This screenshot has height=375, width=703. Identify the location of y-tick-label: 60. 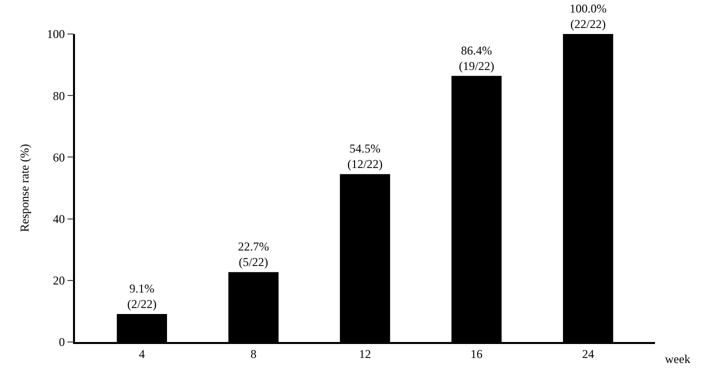
(58, 157).